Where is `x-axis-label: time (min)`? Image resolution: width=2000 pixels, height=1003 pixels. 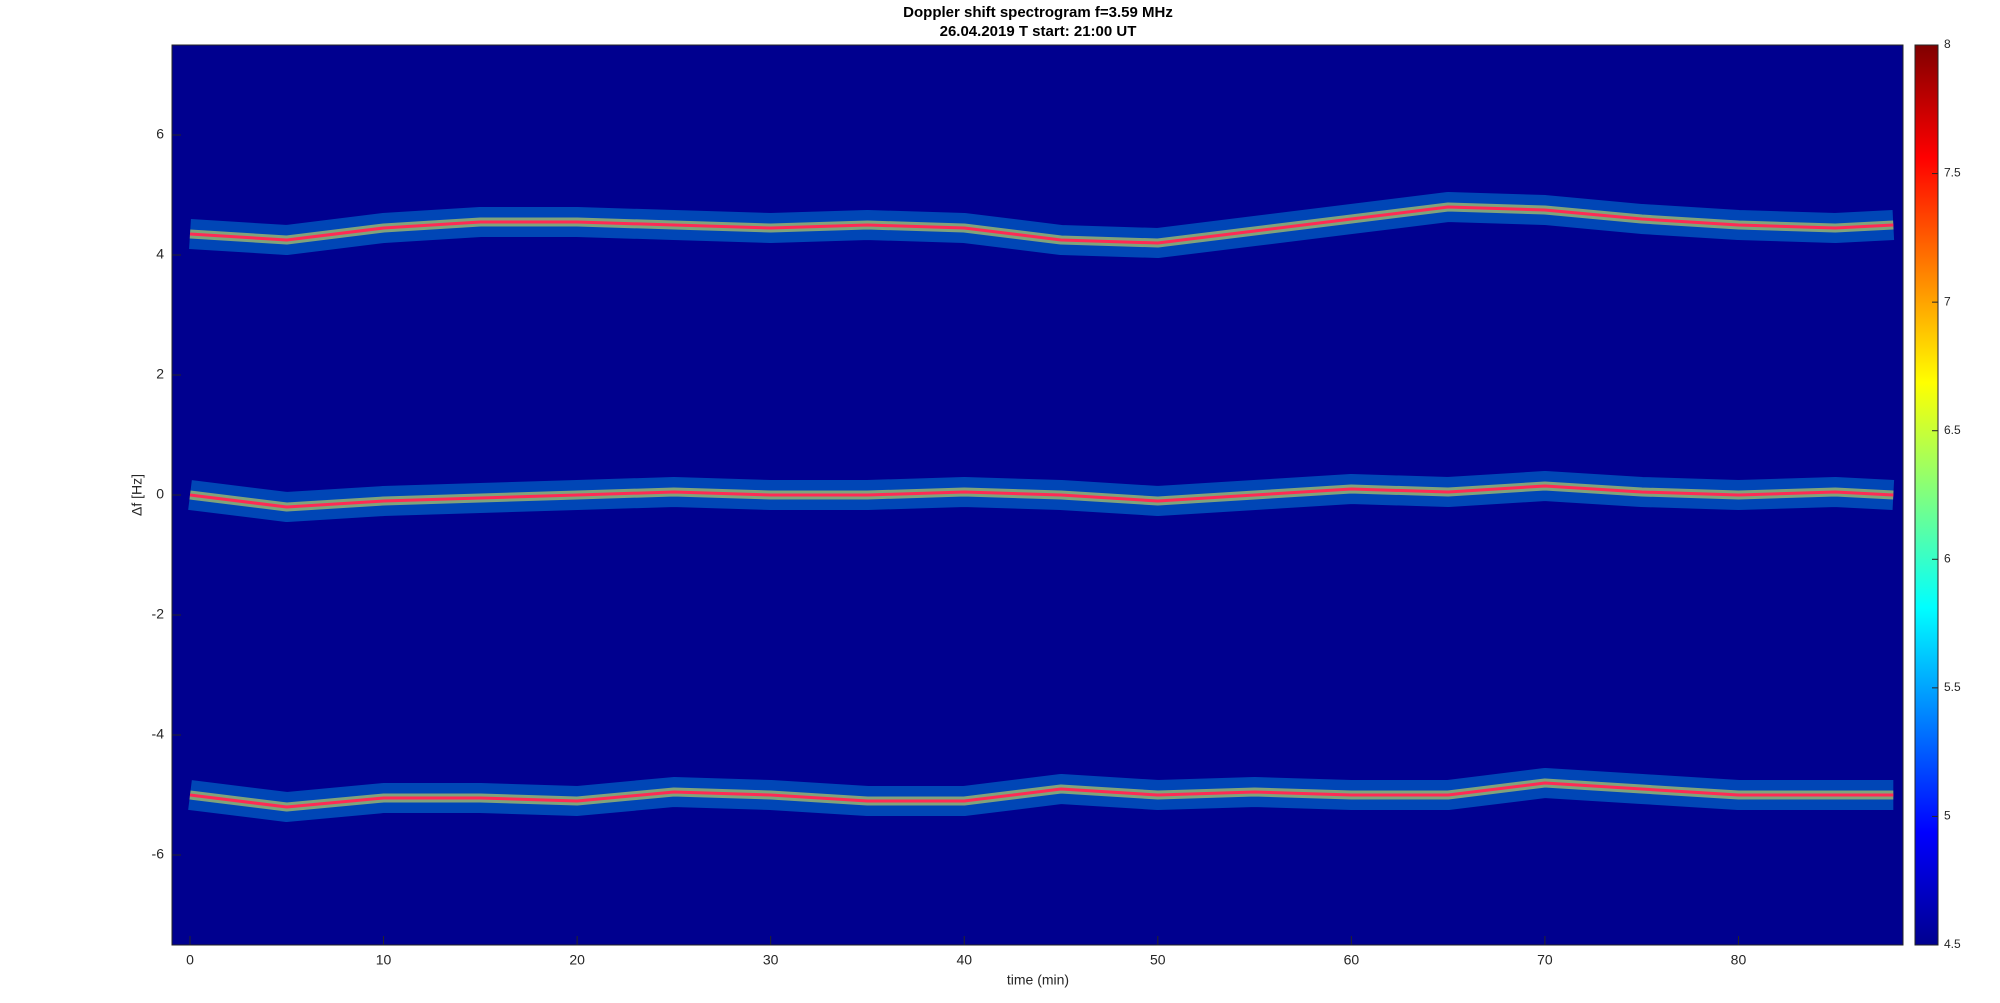
x-axis-label: time (min) is located at coordinates (1038, 980).